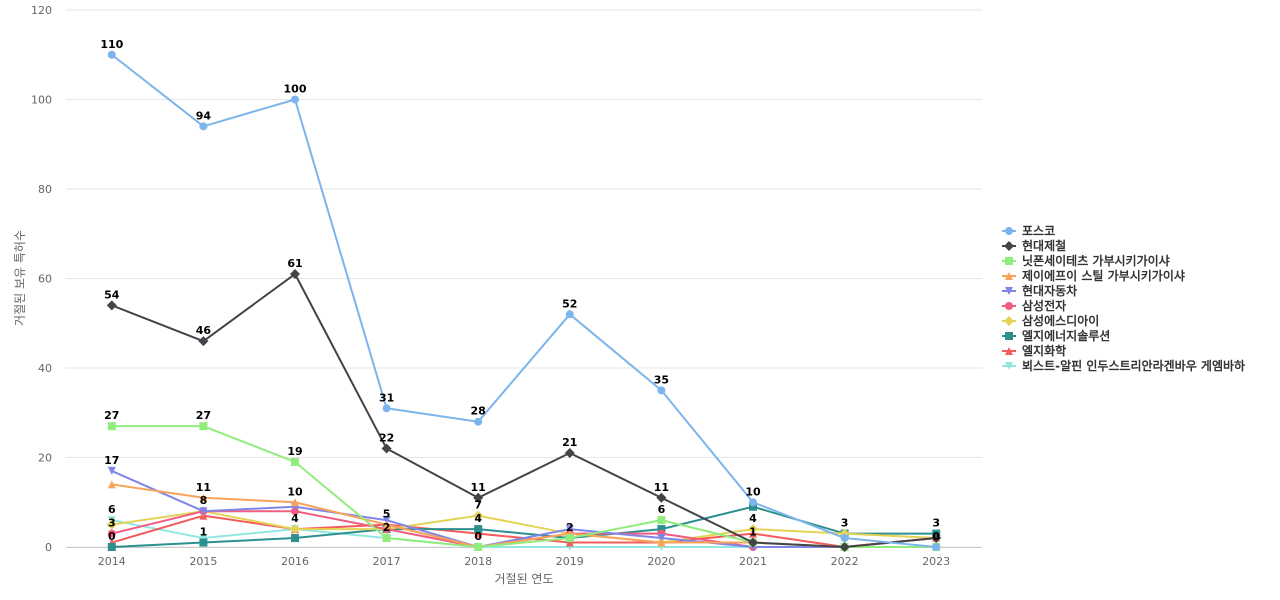  I want to click on legend-item: 뵈스트-알핀 인두스트리안라겐바우 게엠바하, so click(1123, 365).